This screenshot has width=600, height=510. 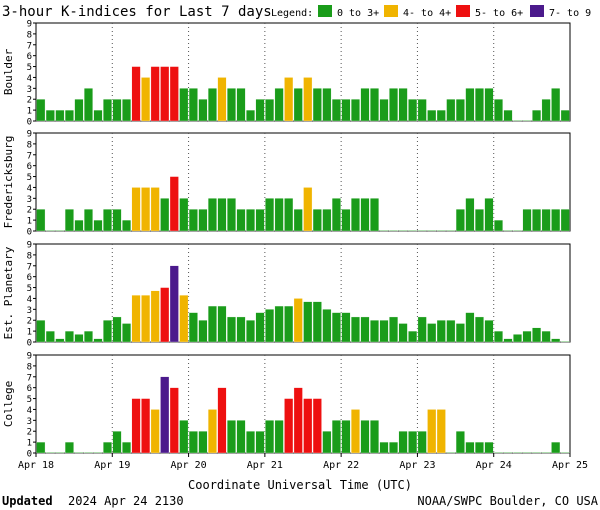 I want to click on y-tick-label: 5, so click(x=29, y=178).